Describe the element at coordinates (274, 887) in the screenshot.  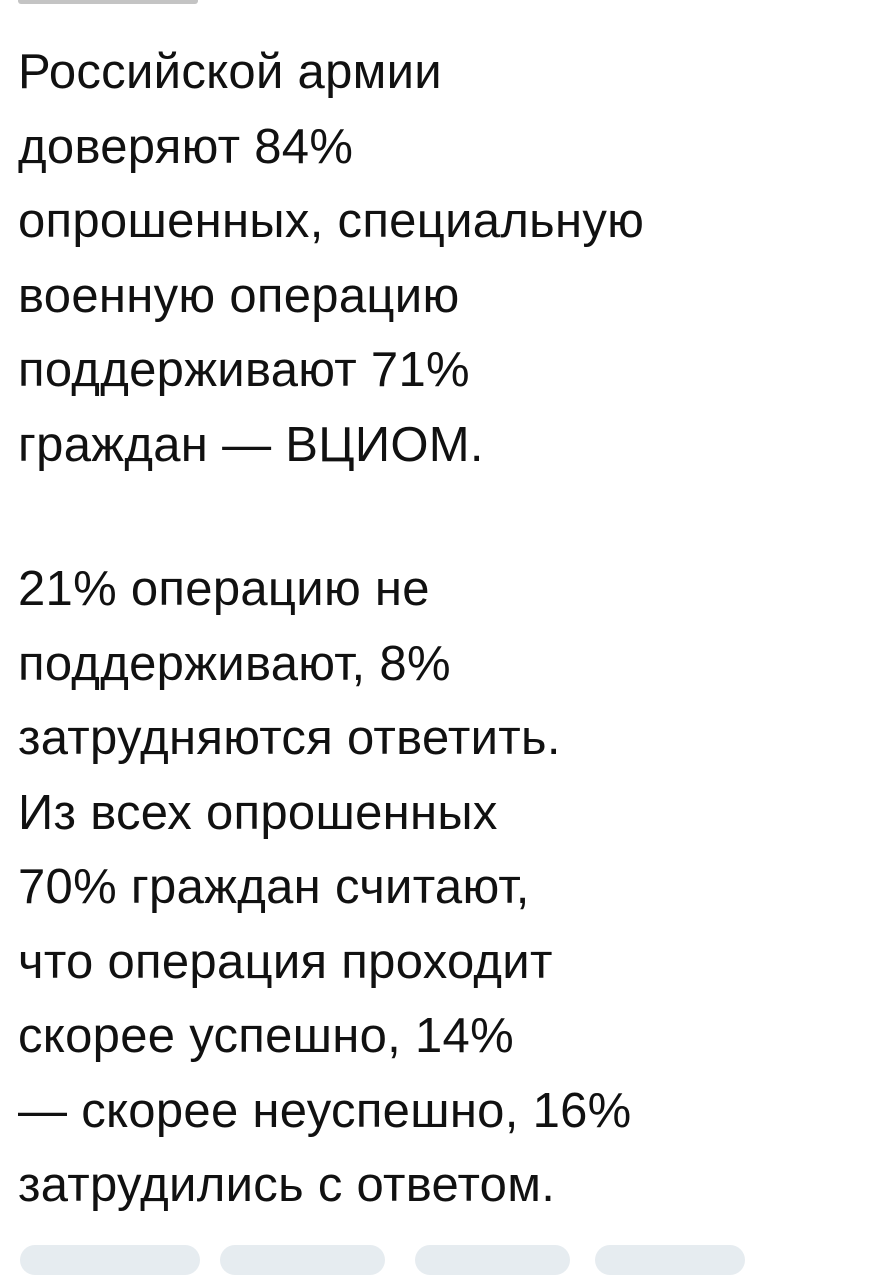
I see `text-line: 70% граждан считают,` at that location.